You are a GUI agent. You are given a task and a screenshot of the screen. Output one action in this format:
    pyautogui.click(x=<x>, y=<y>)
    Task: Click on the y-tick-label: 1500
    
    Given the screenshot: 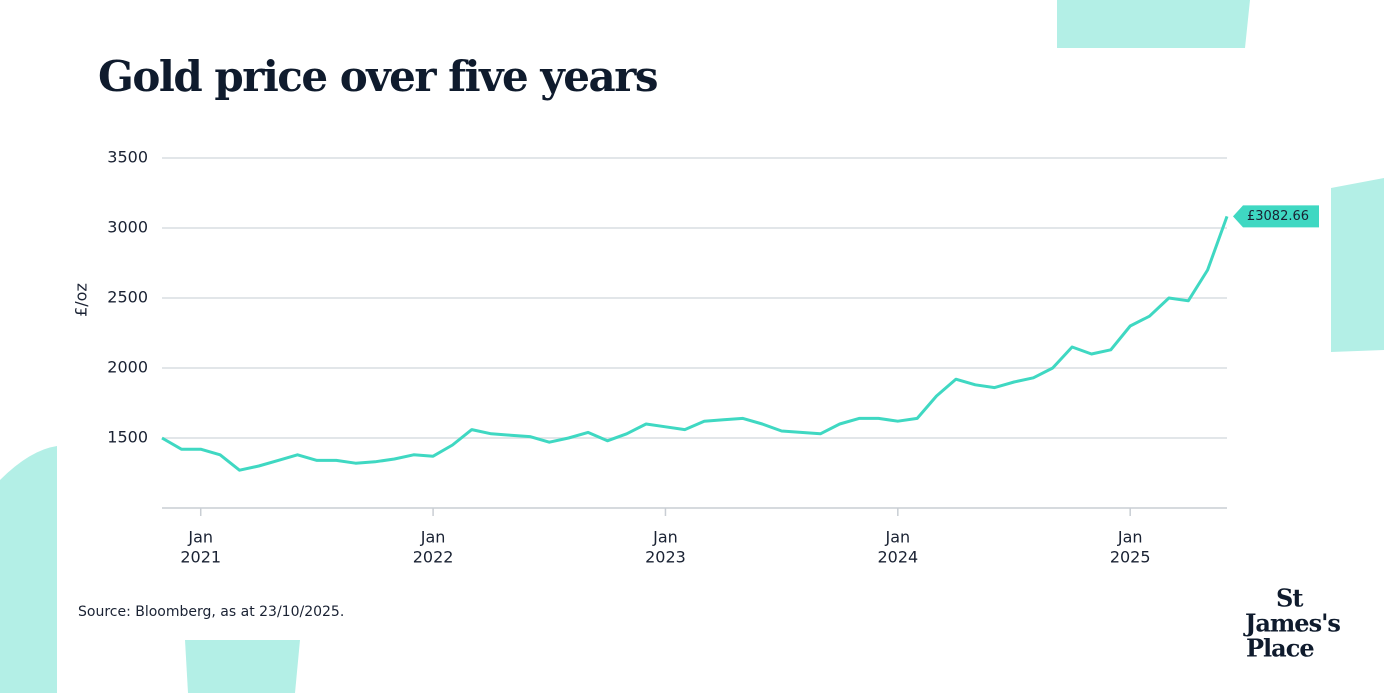 What is the action you would take?
    pyautogui.click(x=127, y=437)
    